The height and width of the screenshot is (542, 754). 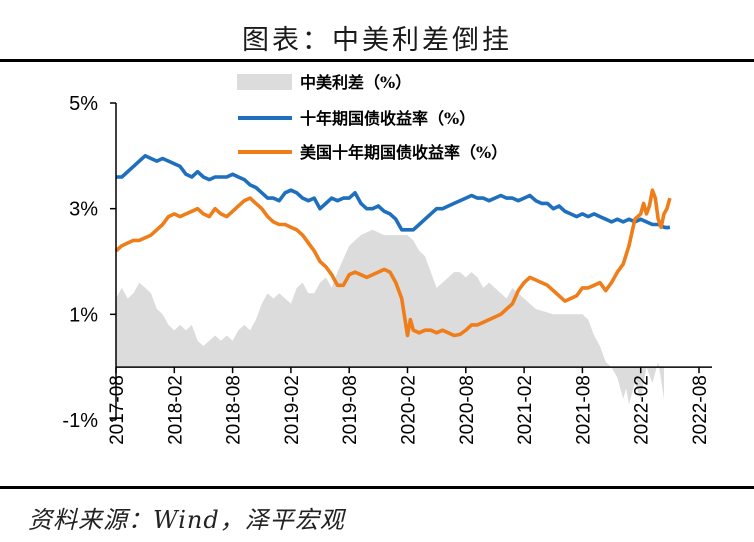 I want to click on y-tick-labels: 5% 3% 1% -1%, so click(x=80, y=262).